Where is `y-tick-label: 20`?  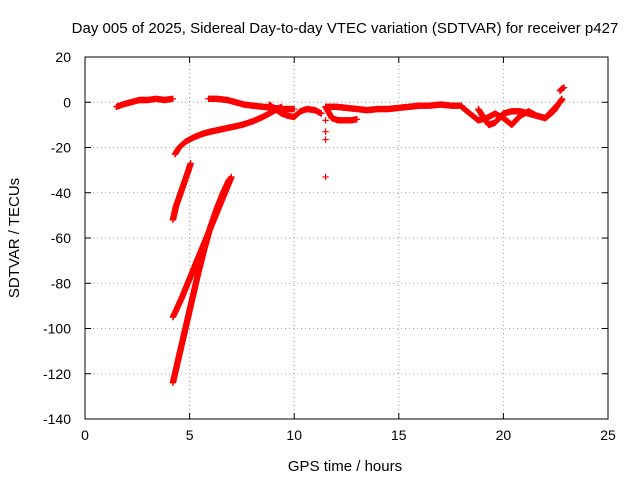
y-tick-label: 20 is located at coordinates (63, 57).